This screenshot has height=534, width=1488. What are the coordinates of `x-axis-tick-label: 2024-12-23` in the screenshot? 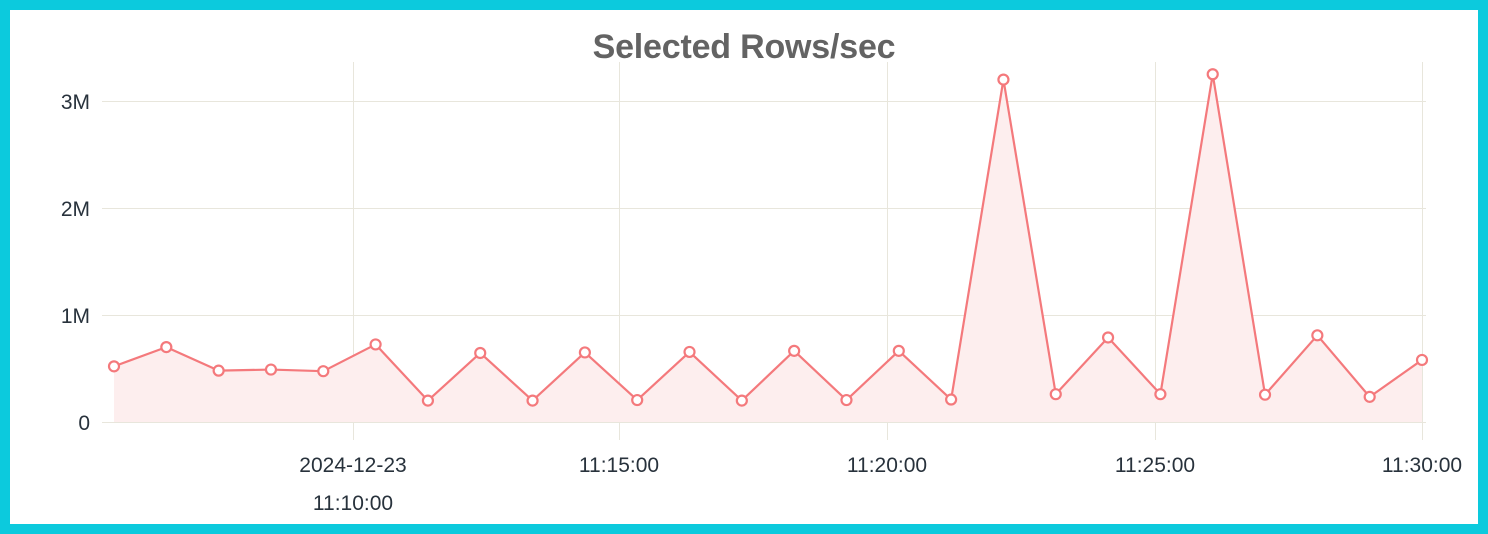 It's located at (352, 465).